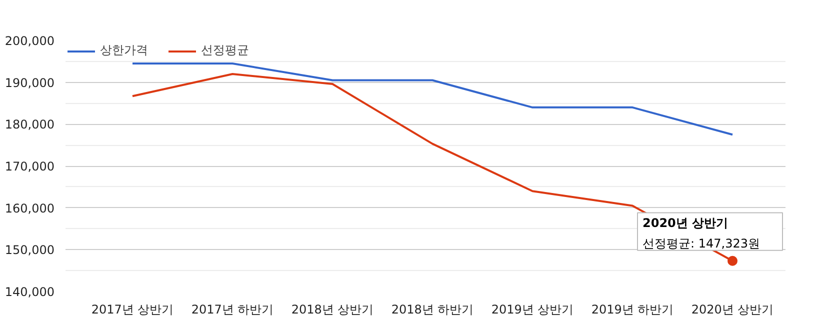  Describe the element at coordinates (532, 309) in the screenshot. I see `x-tick-label: 2019년 상반기` at that location.